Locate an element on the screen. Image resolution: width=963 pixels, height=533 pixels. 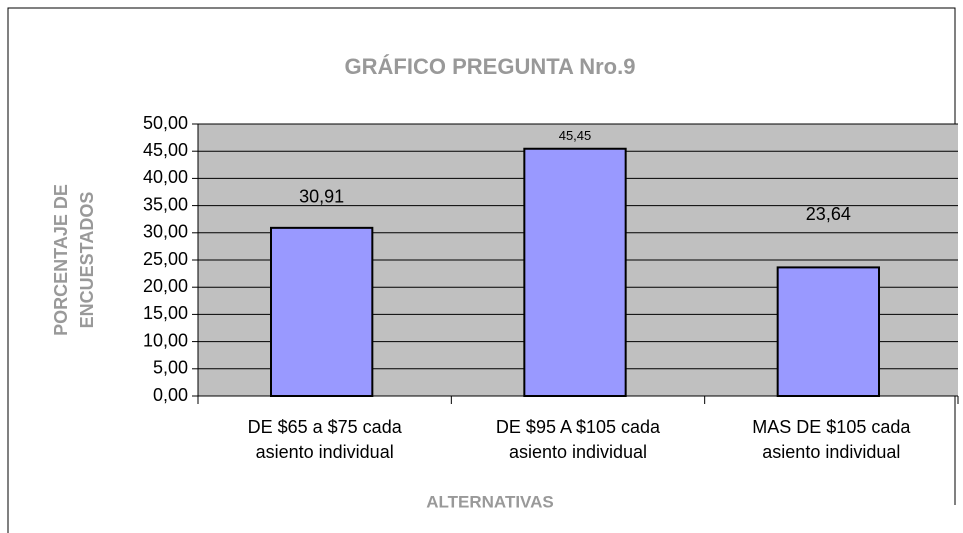
y-tick-label: 35,00 is located at coordinates (165, 204).